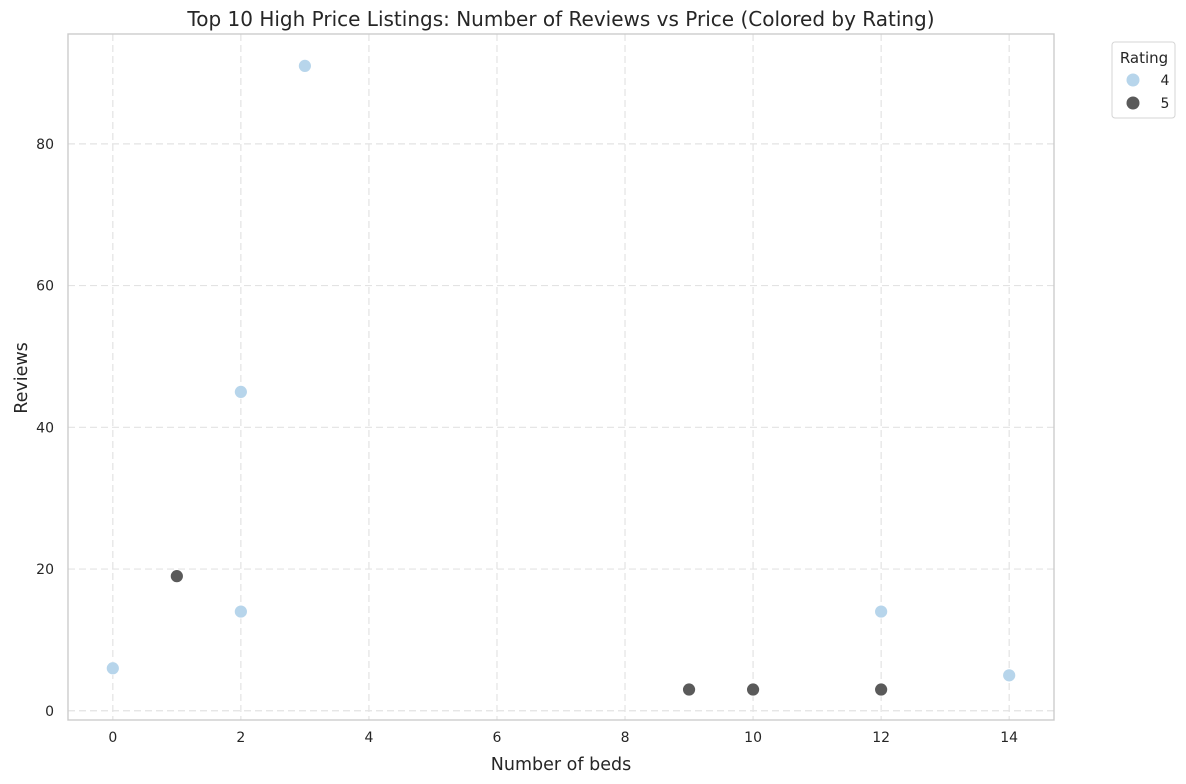 This screenshot has height=784, width=1186. I want to click on x-tick-label: 0, so click(112, 738).